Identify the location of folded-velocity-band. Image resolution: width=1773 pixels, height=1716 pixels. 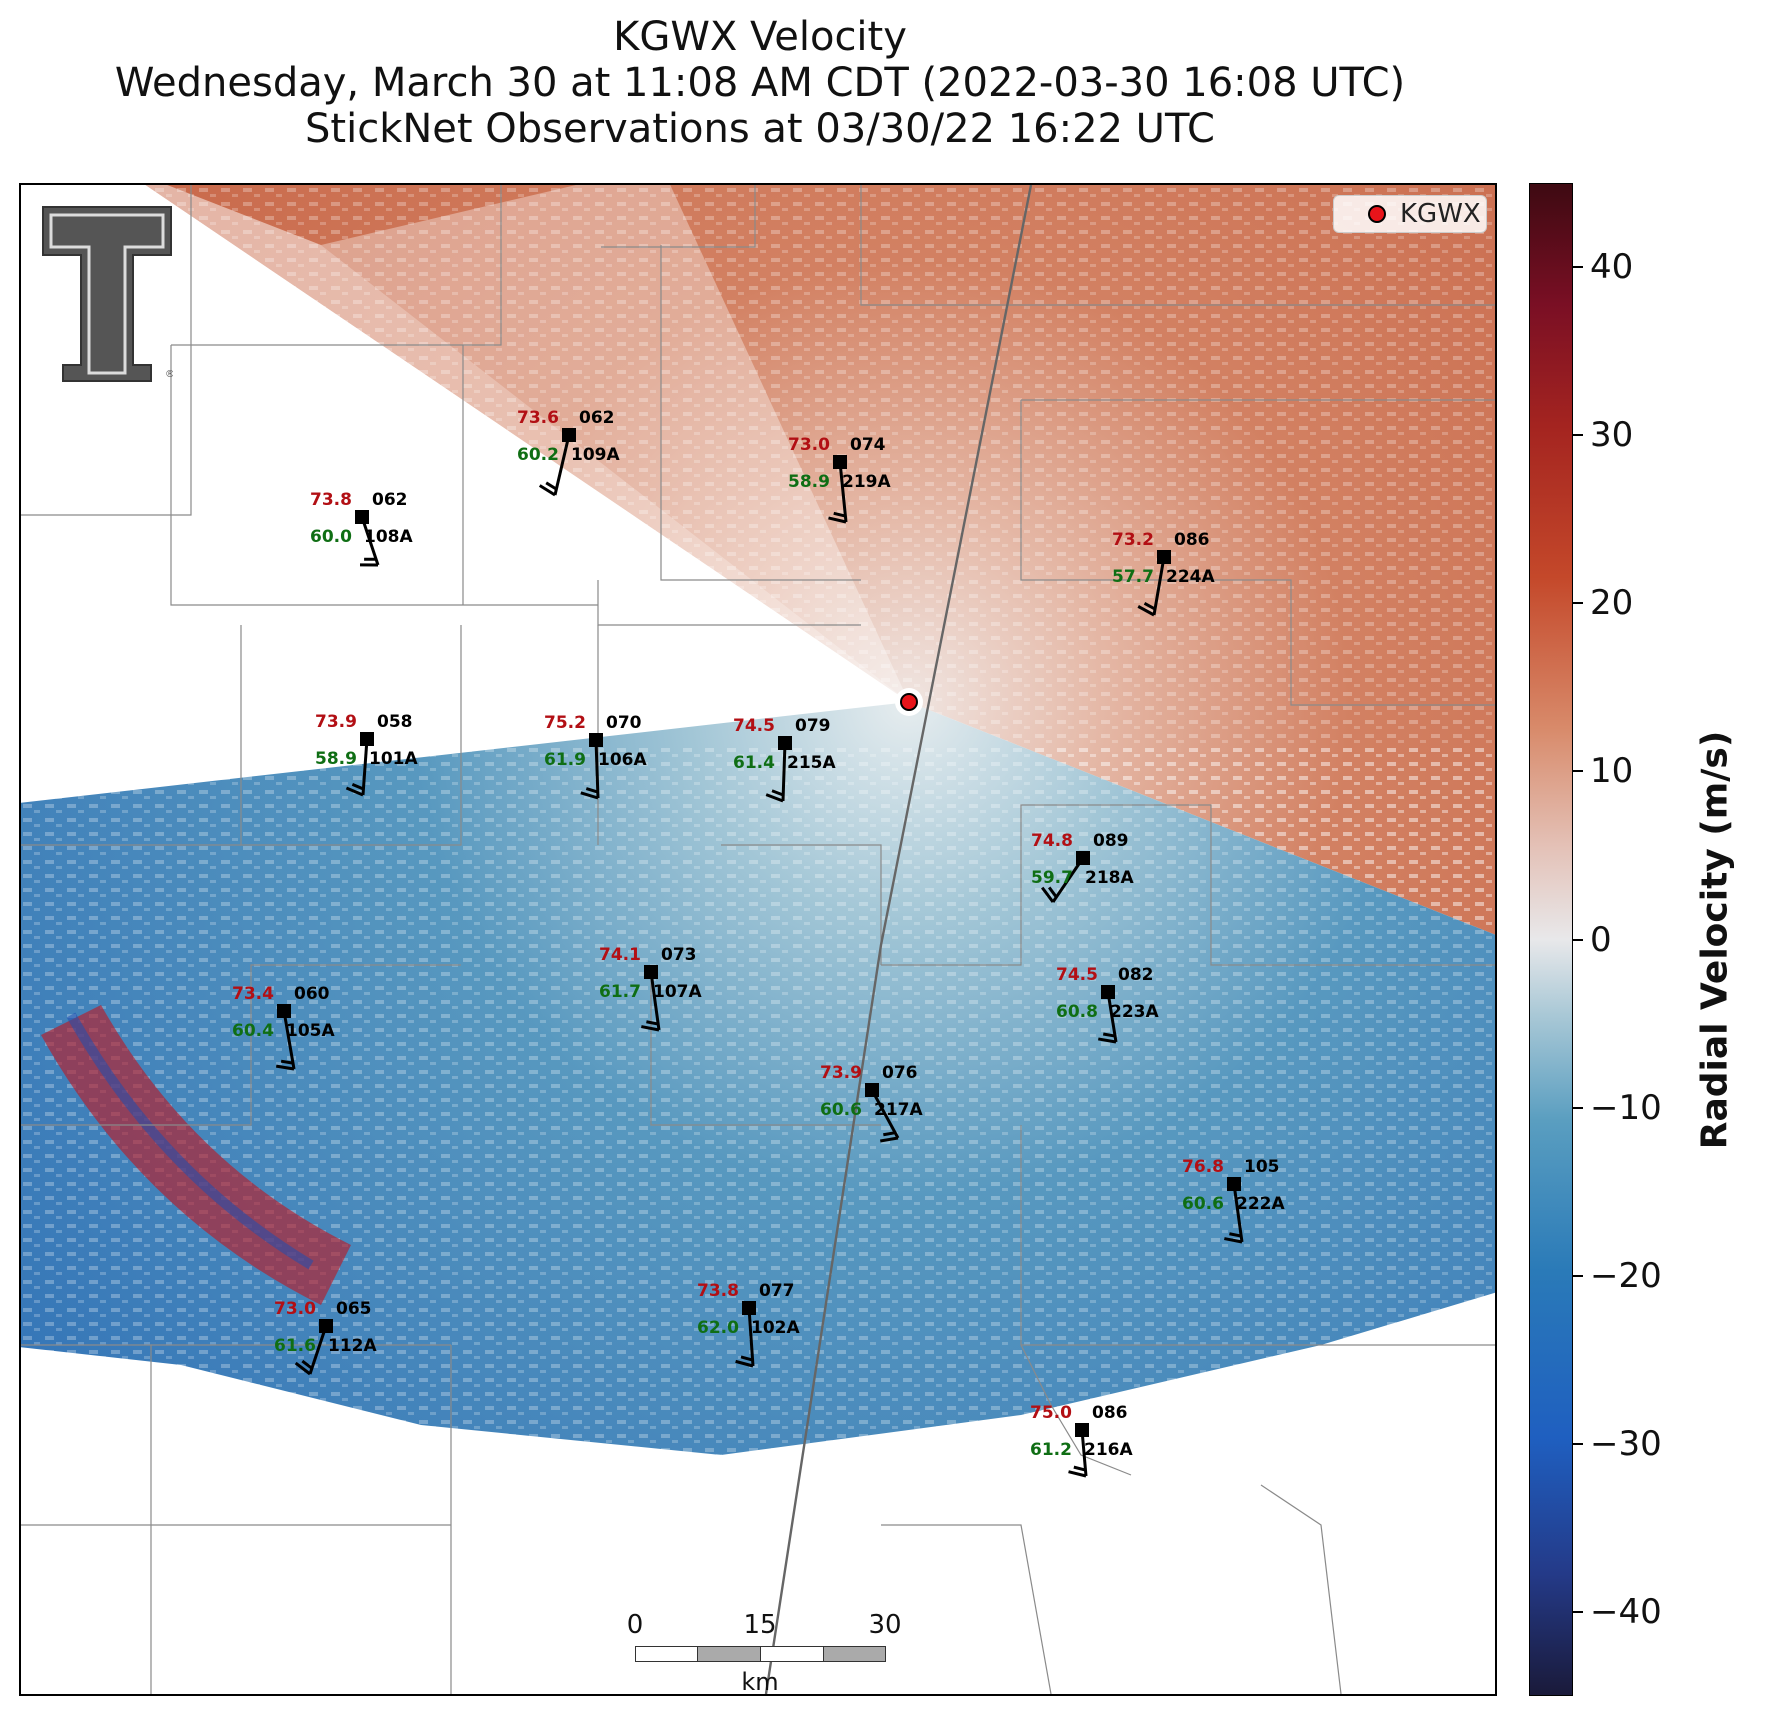
(196, 1155).